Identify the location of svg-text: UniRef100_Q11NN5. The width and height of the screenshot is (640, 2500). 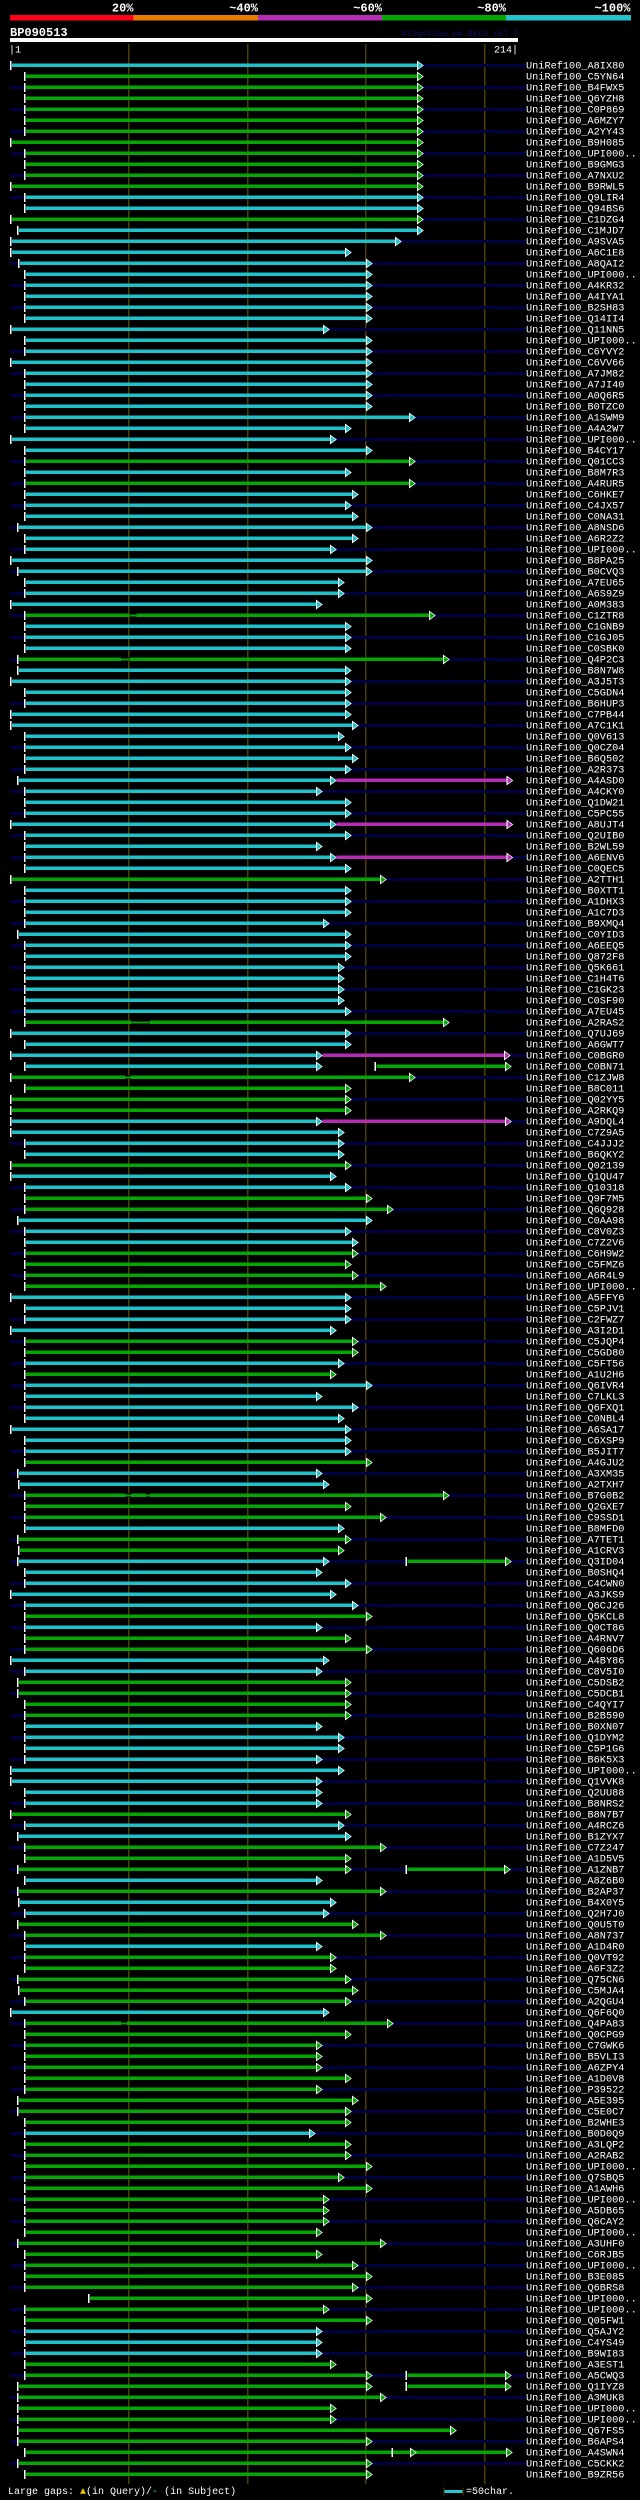
(575, 331).